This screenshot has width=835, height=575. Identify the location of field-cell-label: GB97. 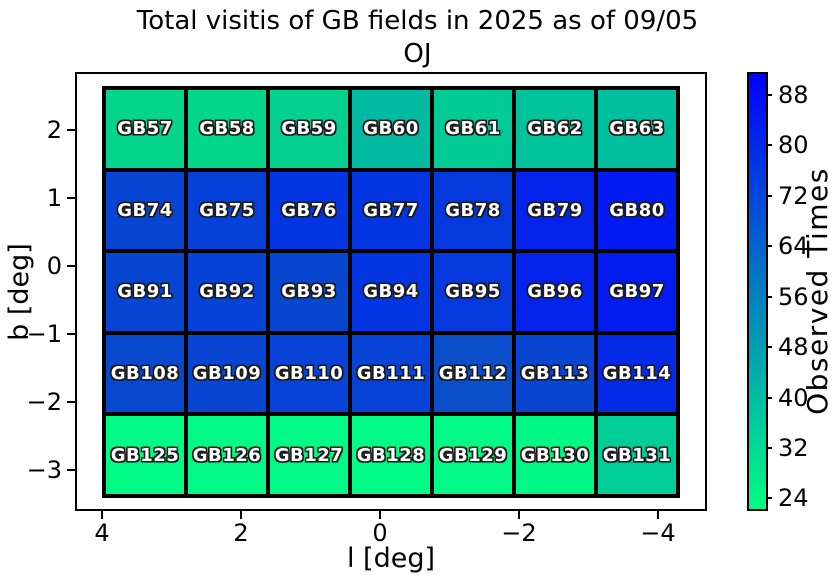
(637, 292).